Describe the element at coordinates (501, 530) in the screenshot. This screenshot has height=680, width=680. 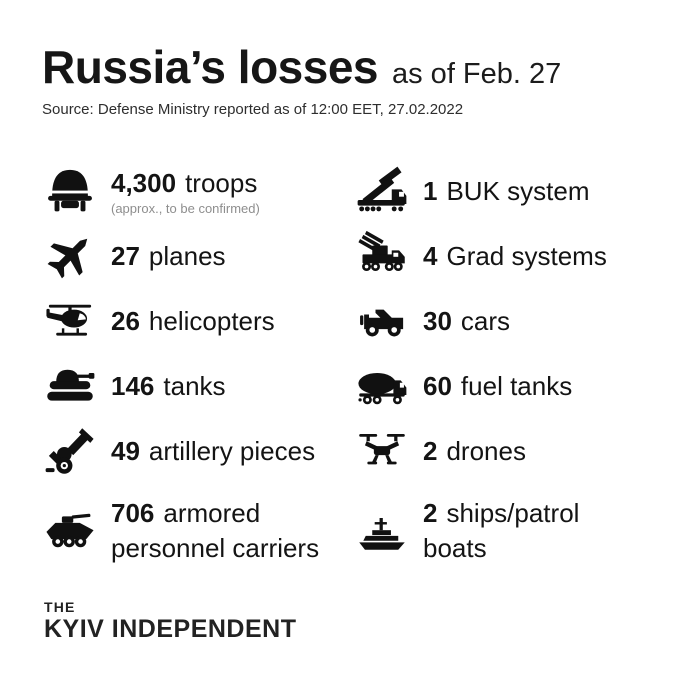
I see `stat-label: ships/patrol boats` at that location.